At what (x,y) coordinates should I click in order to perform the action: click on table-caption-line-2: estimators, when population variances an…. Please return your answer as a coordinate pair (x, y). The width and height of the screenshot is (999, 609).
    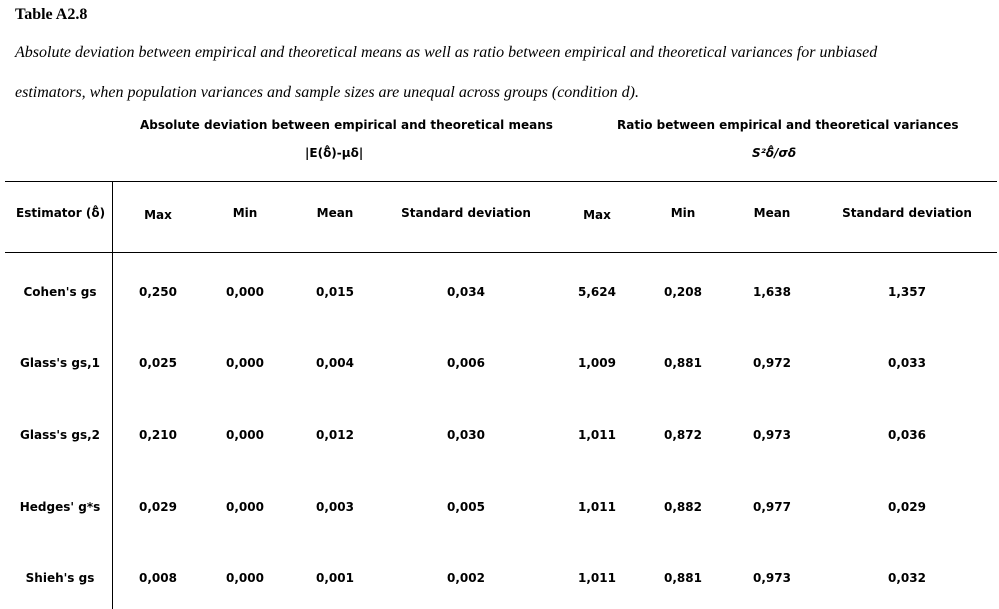
    Looking at the image, I should click on (327, 92).